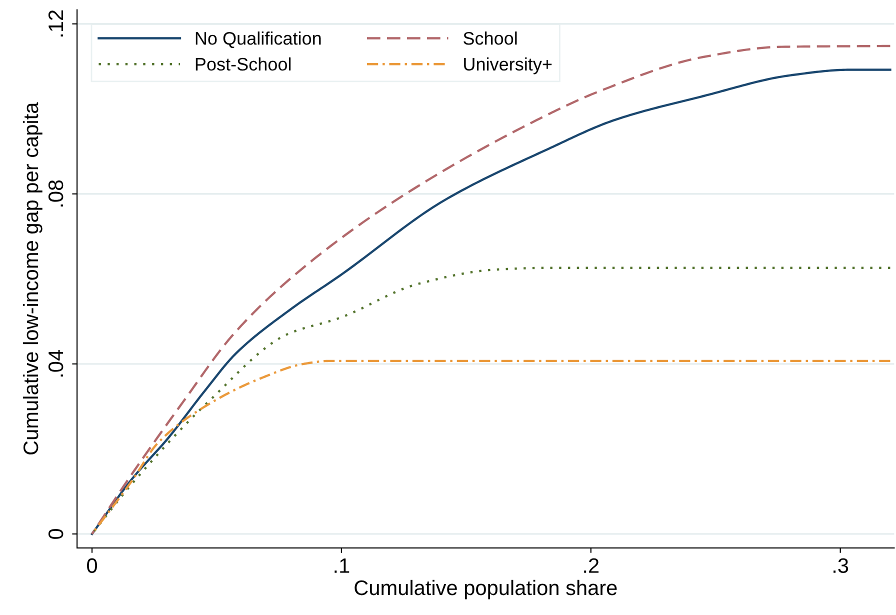  Describe the element at coordinates (490, 38) in the screenshot. I see `legend-label: School` at that location.